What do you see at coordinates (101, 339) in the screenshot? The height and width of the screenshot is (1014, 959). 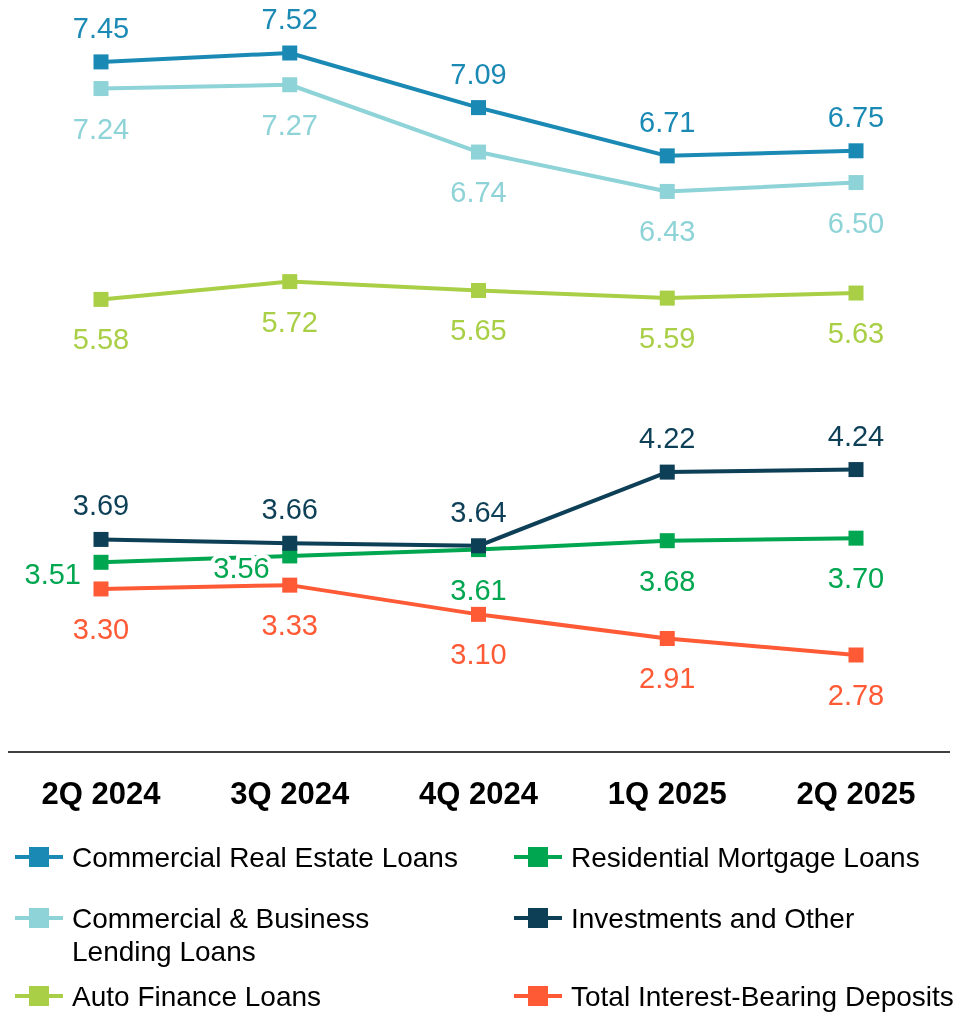 I see `data-label: 5.58` at bounding box center [101, 339].